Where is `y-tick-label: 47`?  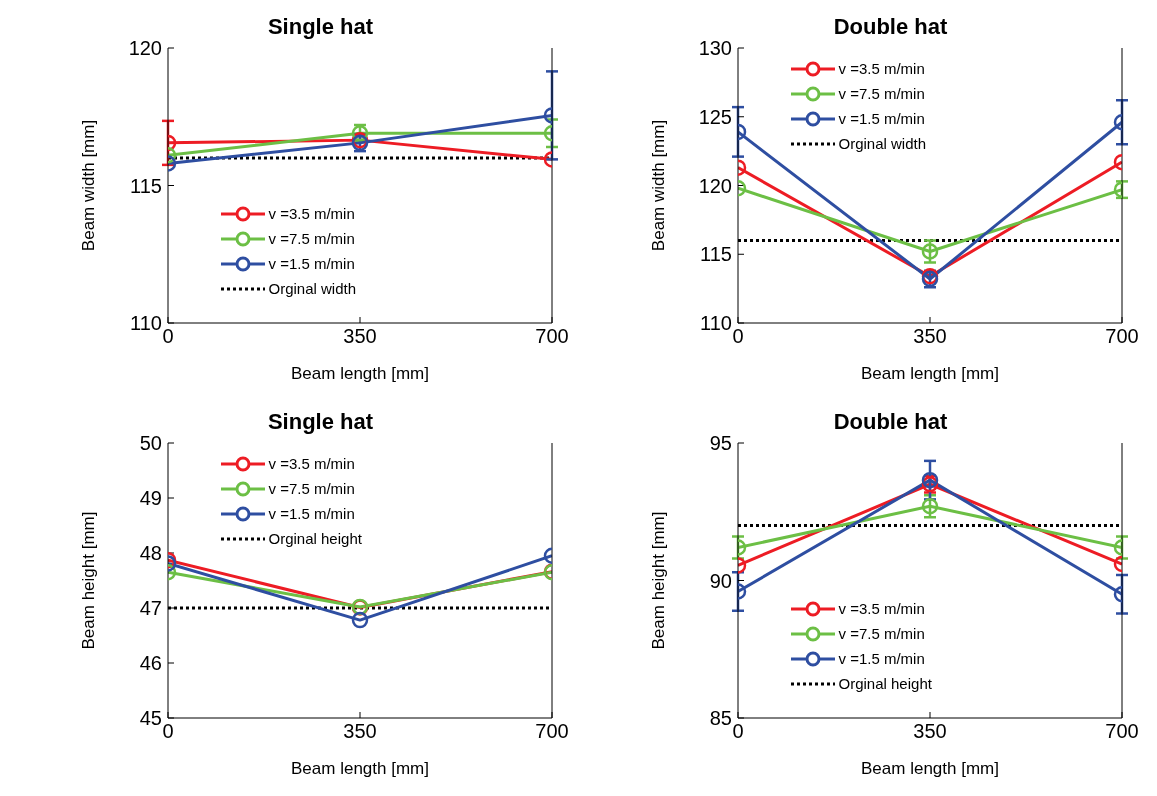 y-tick-label: 47 is located at coordinates (150, 608).